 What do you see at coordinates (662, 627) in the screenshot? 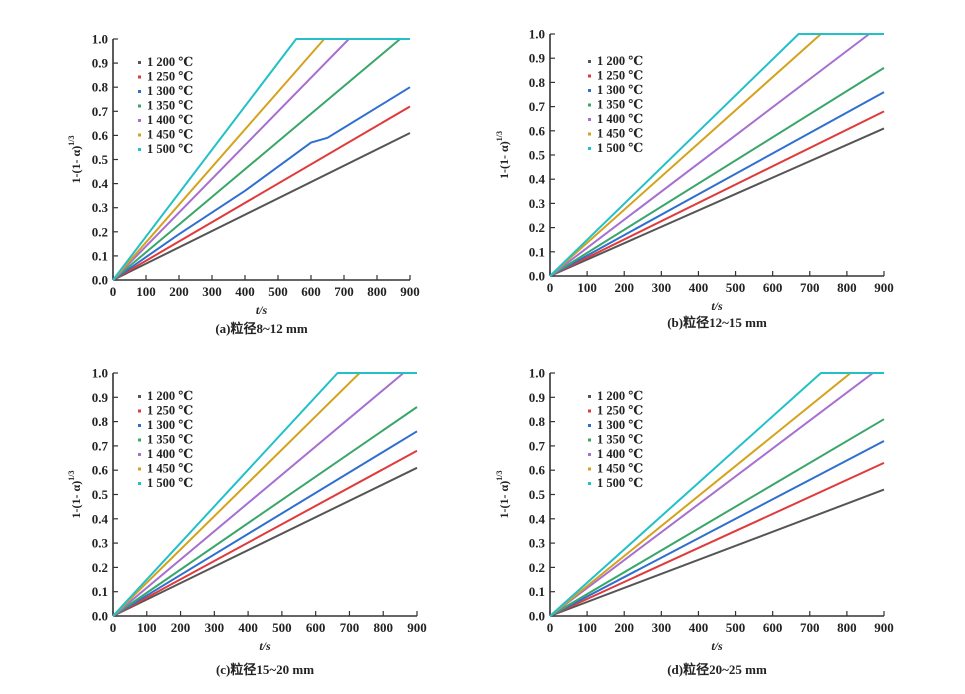
I see `x-tick-label: 300` at bounding box center [662, 627].